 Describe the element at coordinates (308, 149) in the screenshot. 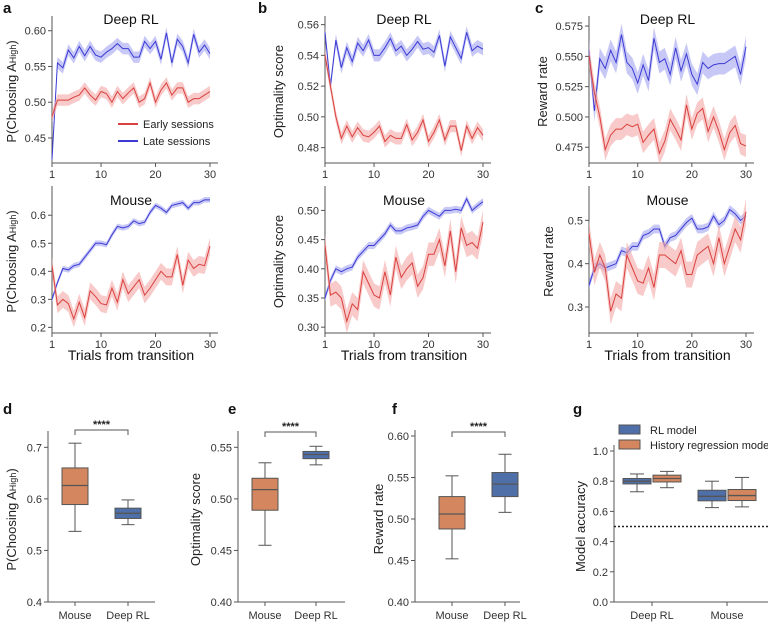

I see `y-tick-label: 0.48` at that location.